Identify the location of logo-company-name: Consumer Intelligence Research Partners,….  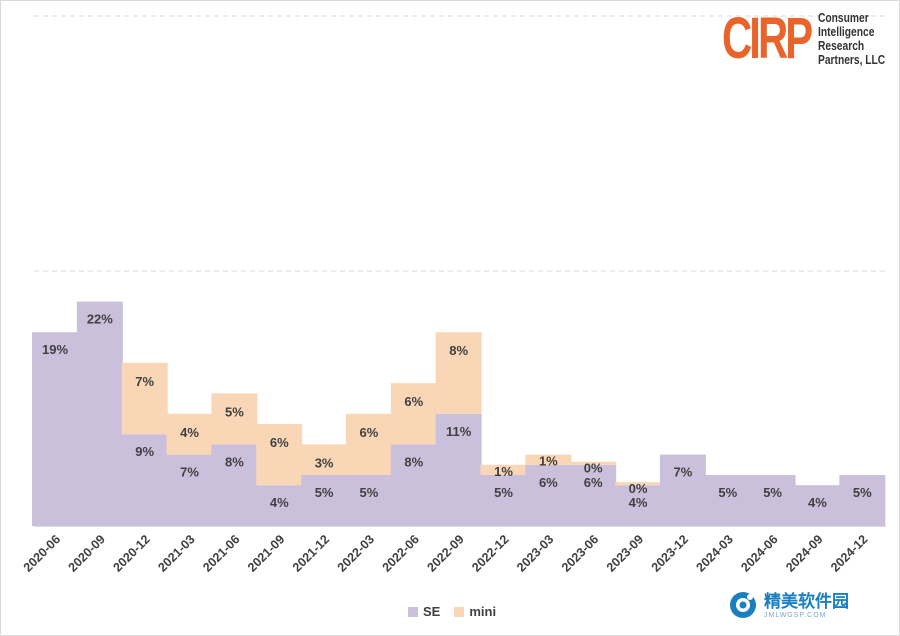
(851, 39).